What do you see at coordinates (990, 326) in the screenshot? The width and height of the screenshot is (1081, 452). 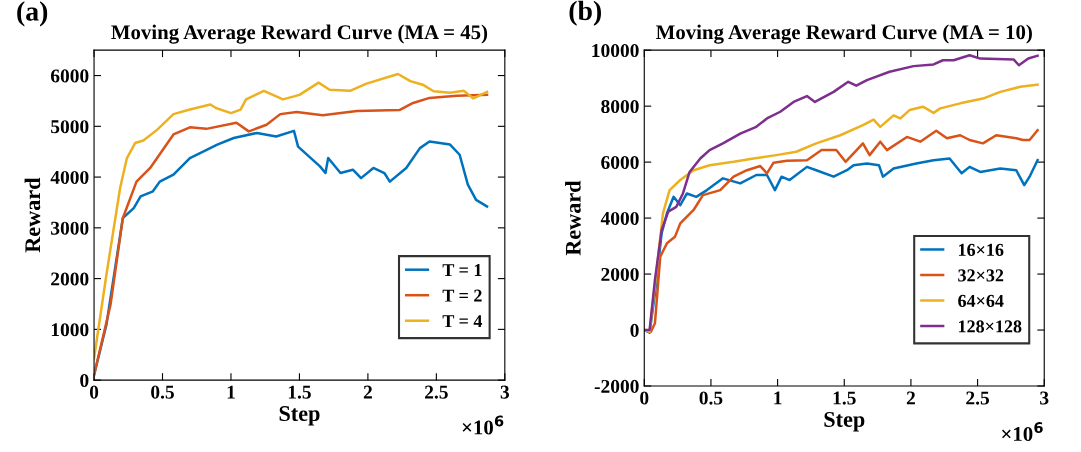 I see `legend-label: 128×128` at bounding box center [990, 326].